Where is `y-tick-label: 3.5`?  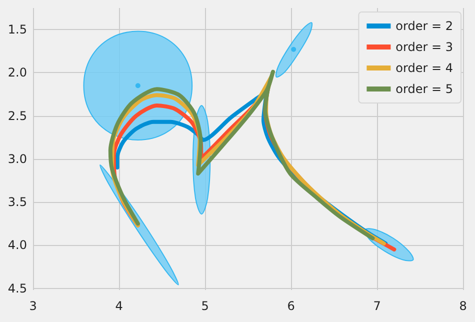
y-tick-label: 3.5 is located at coordinates (17, 202).